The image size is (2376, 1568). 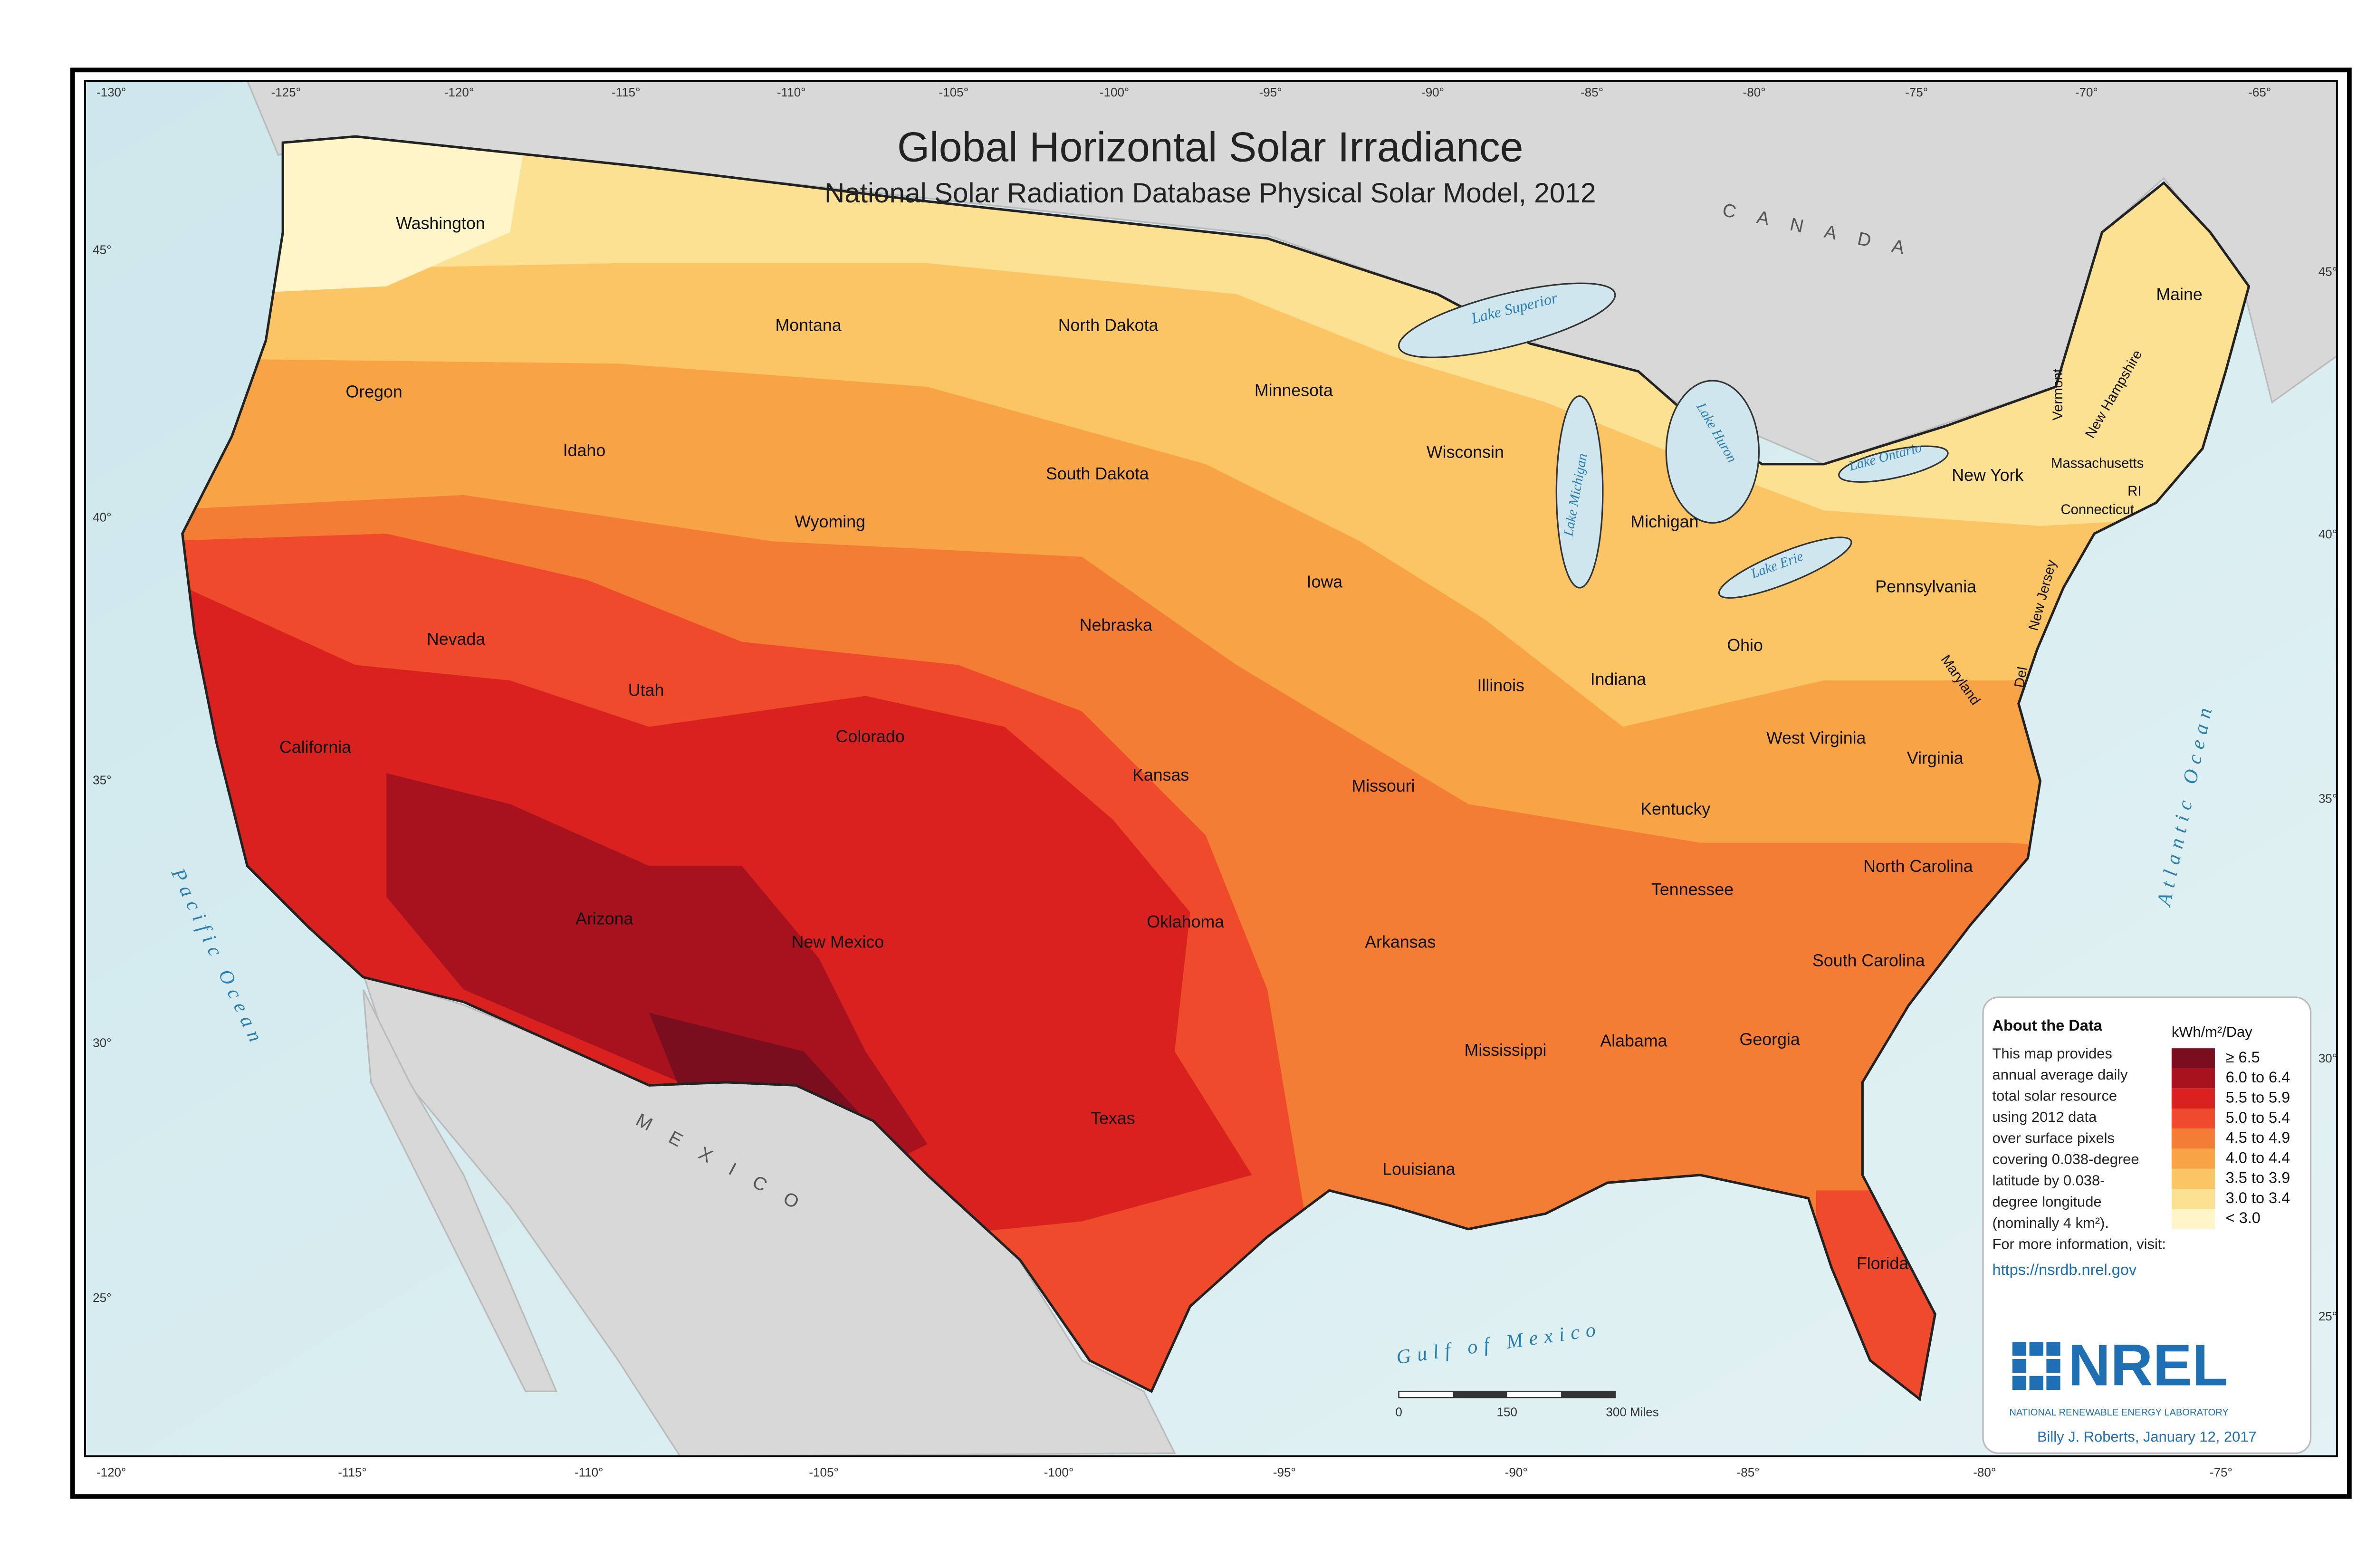 What do you see at coordinates (1465, 452) in the screenshot?
I see `state-label: Wisconsin` at bounding box center [1465, 452].